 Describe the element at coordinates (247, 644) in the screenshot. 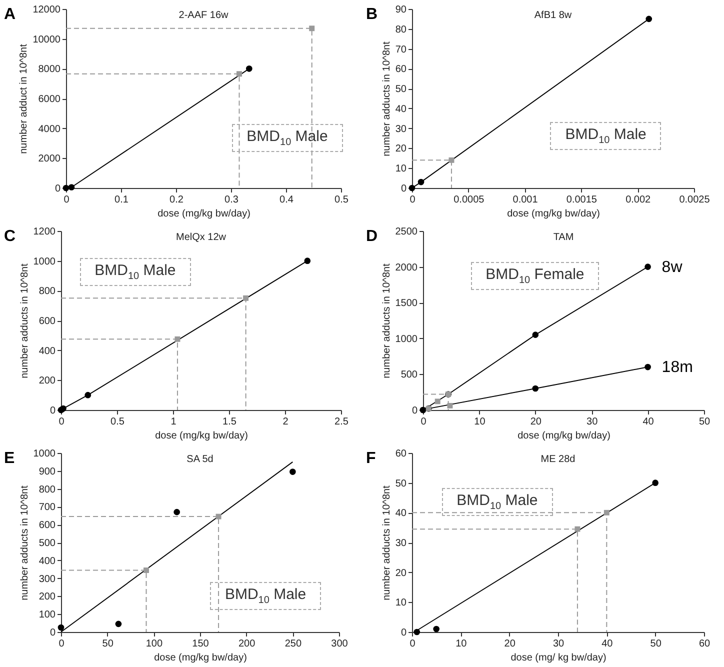

I see `x-tick-label: 200` at that location.